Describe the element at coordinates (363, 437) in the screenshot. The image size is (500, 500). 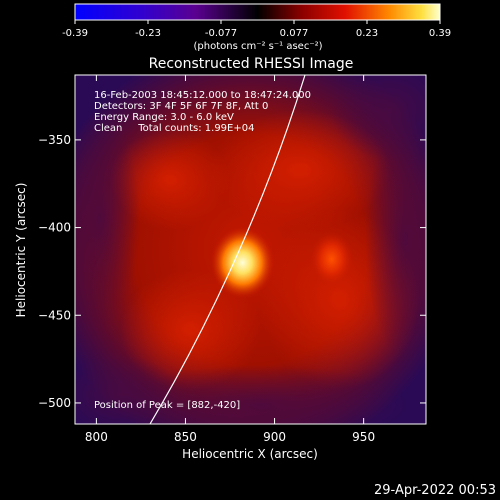
I see `x-tick-label: 950` at that location.